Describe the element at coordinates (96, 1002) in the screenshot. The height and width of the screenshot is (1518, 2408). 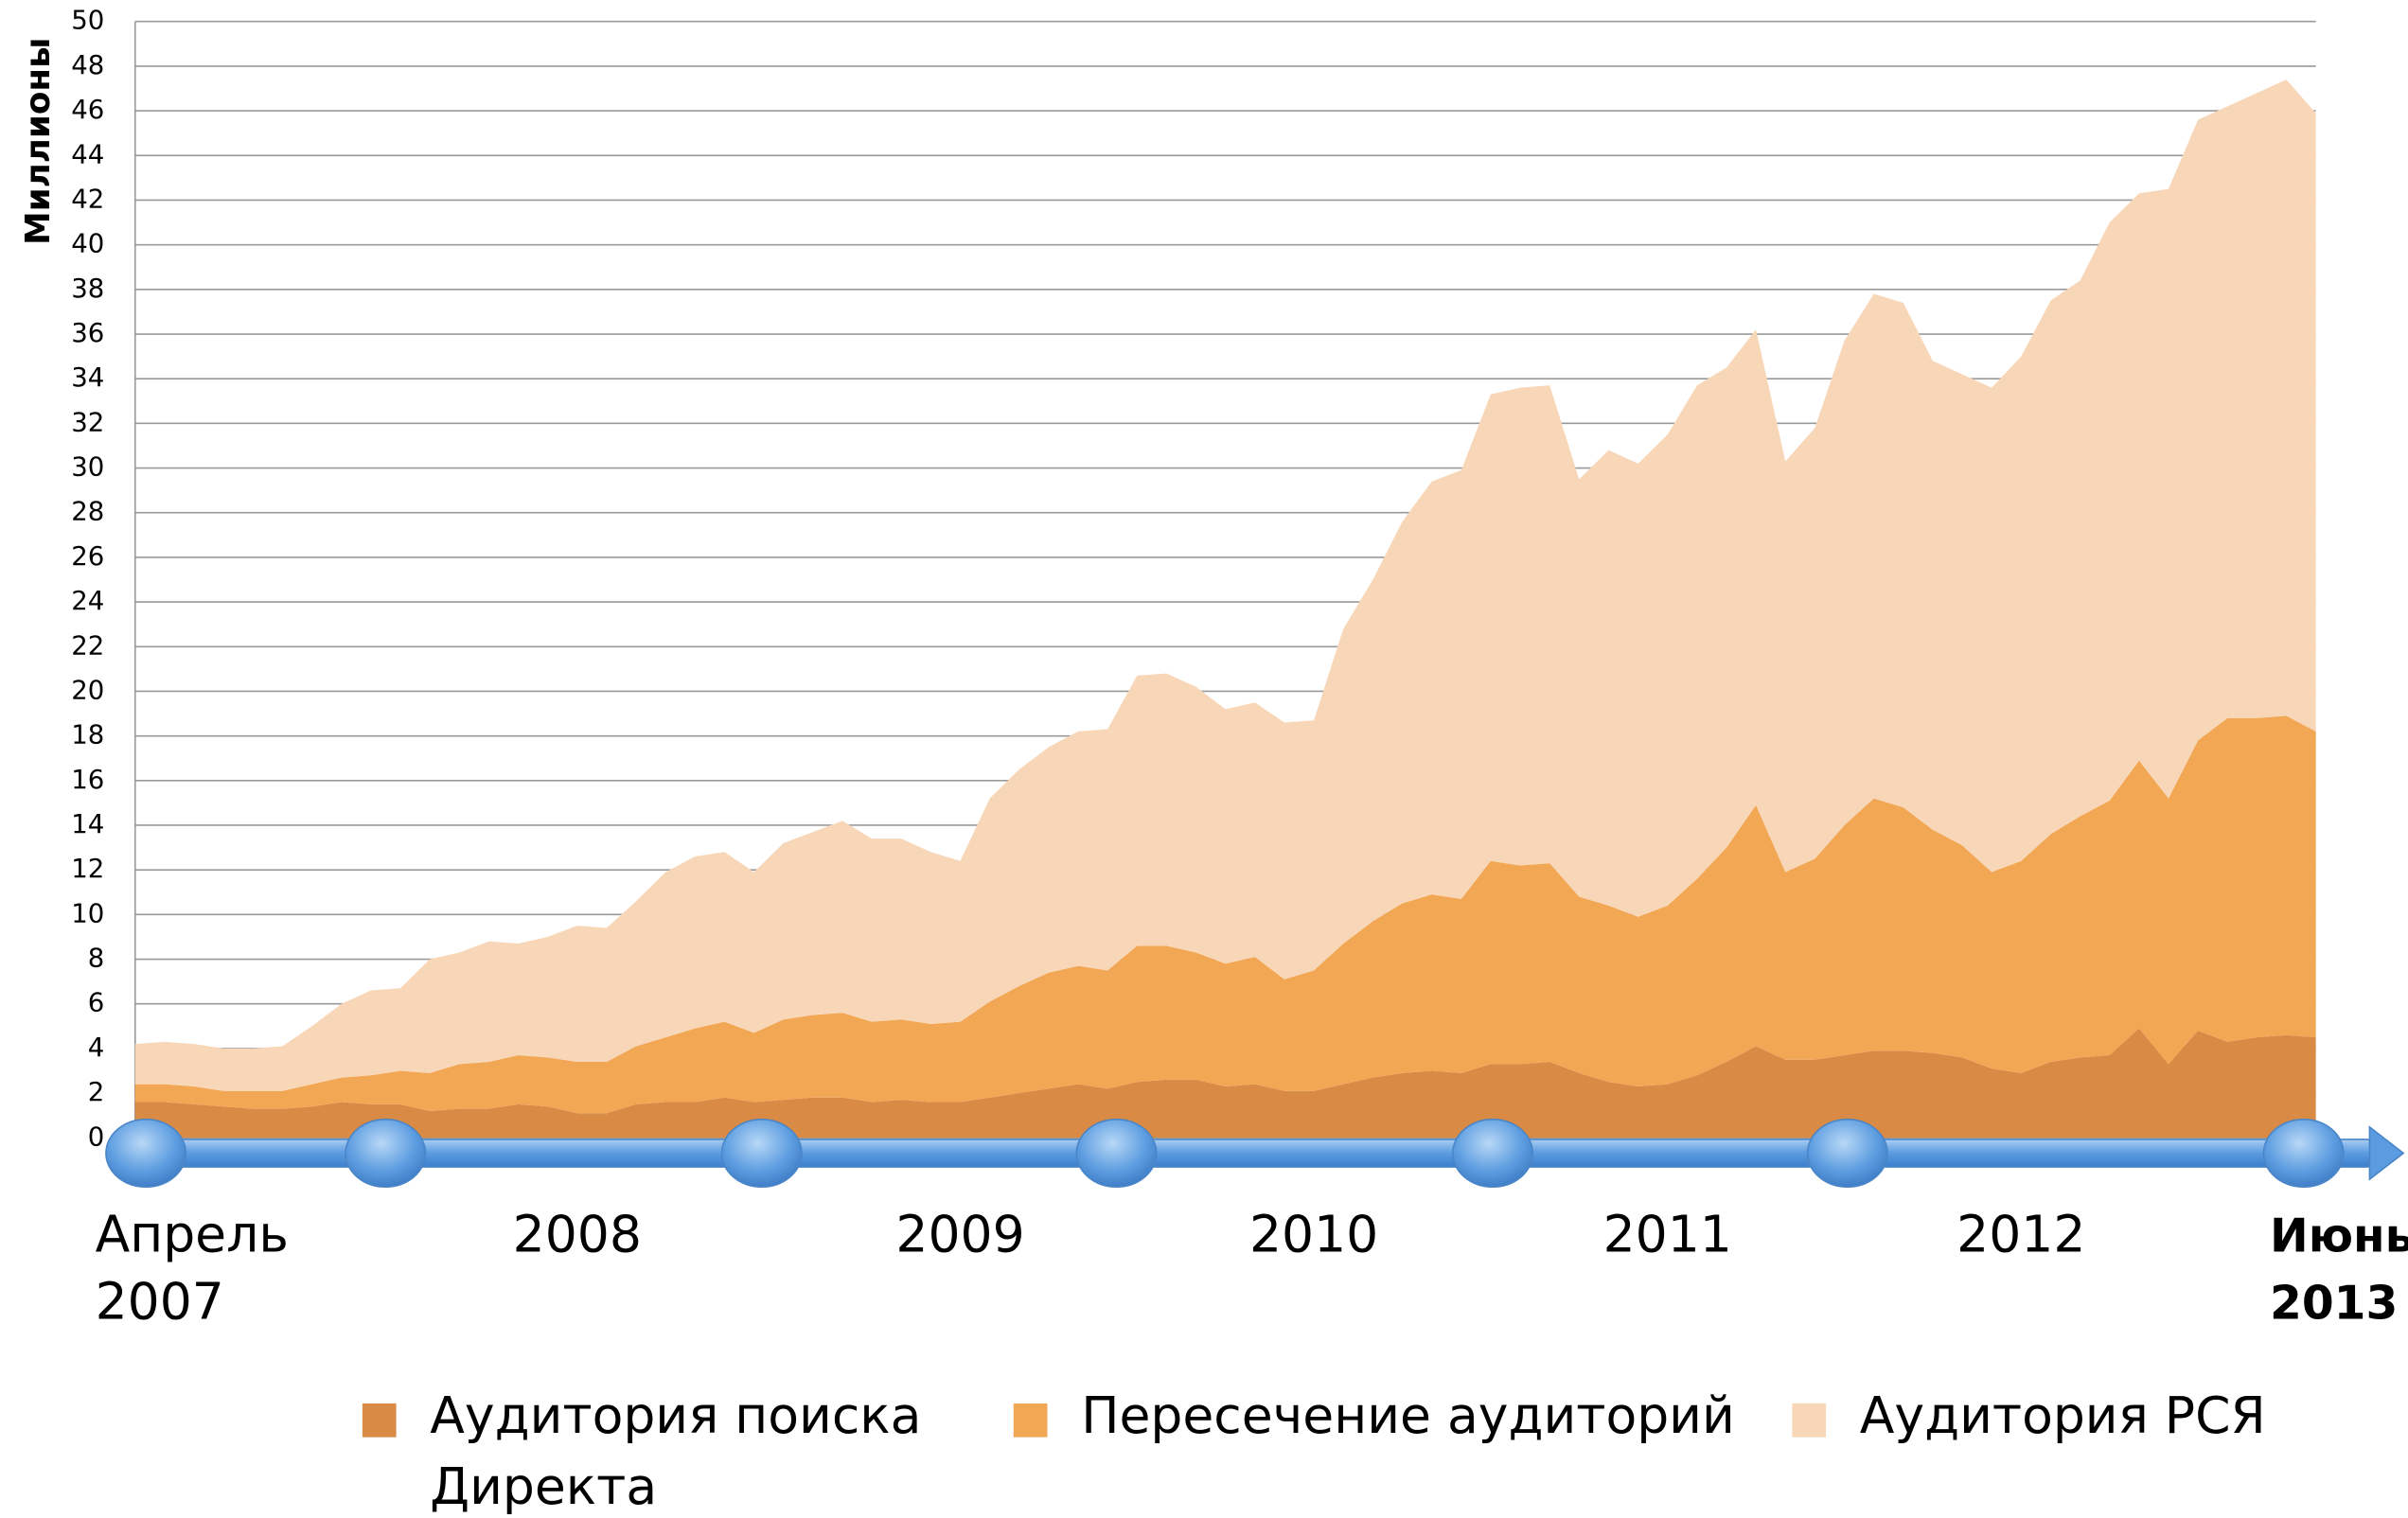
I see `y-tick-label: 6` at that location.